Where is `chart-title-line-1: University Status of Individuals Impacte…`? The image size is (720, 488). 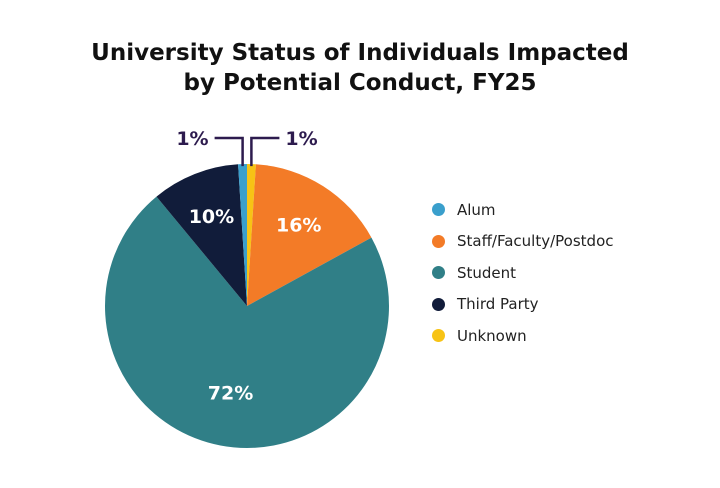 chart-title-line-1: University Status of Individuals Impacte… is located at coordinates (360, 53).